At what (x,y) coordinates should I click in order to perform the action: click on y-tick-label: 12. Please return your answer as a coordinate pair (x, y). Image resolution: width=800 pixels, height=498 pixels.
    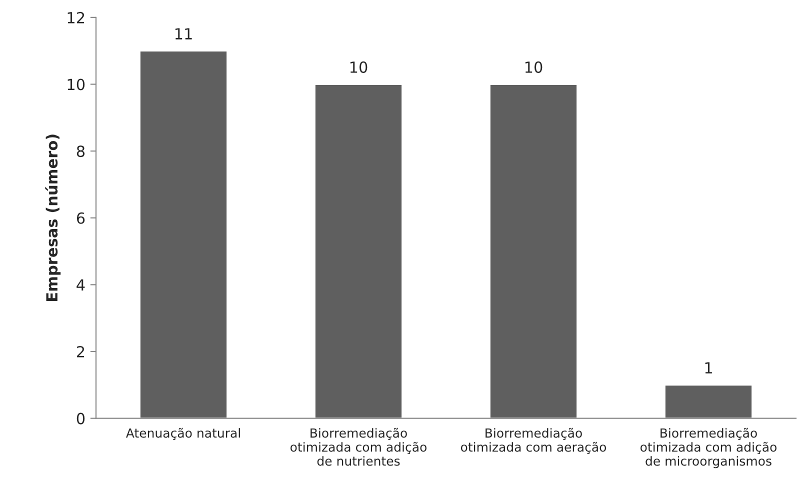
    Looking at the image, I should click on (76, 18).